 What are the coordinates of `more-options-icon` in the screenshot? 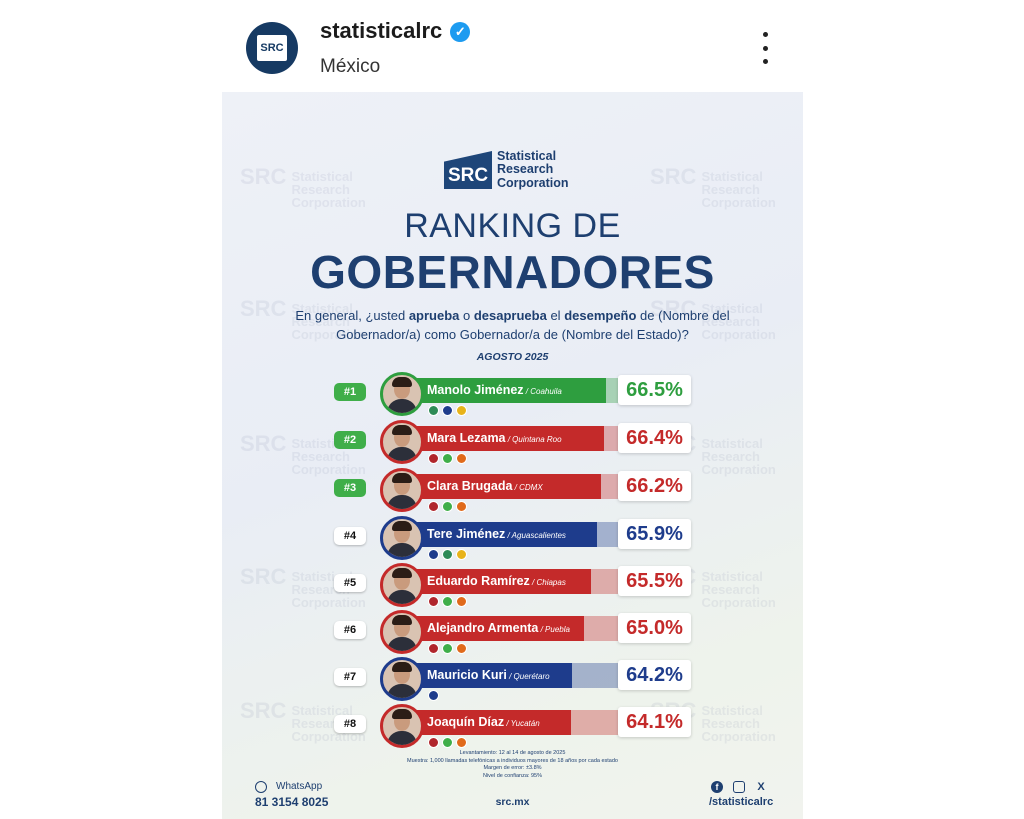 It's located at (765, 48).